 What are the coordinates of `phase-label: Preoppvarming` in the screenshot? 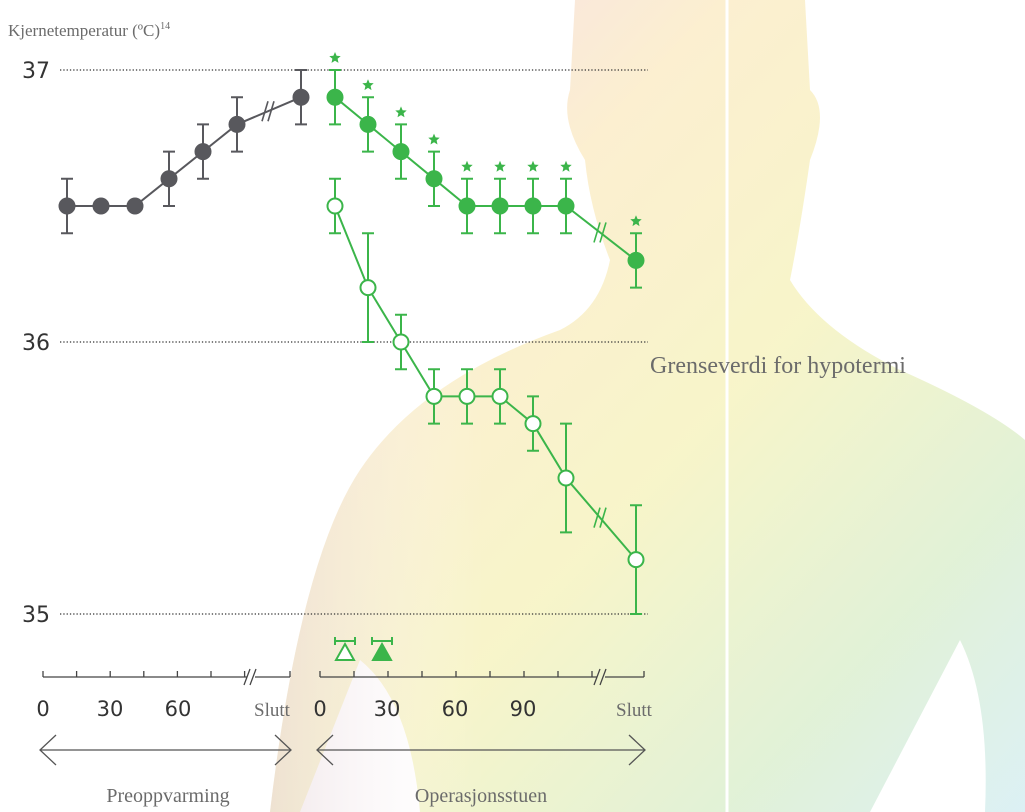 It's located at (167, 796).